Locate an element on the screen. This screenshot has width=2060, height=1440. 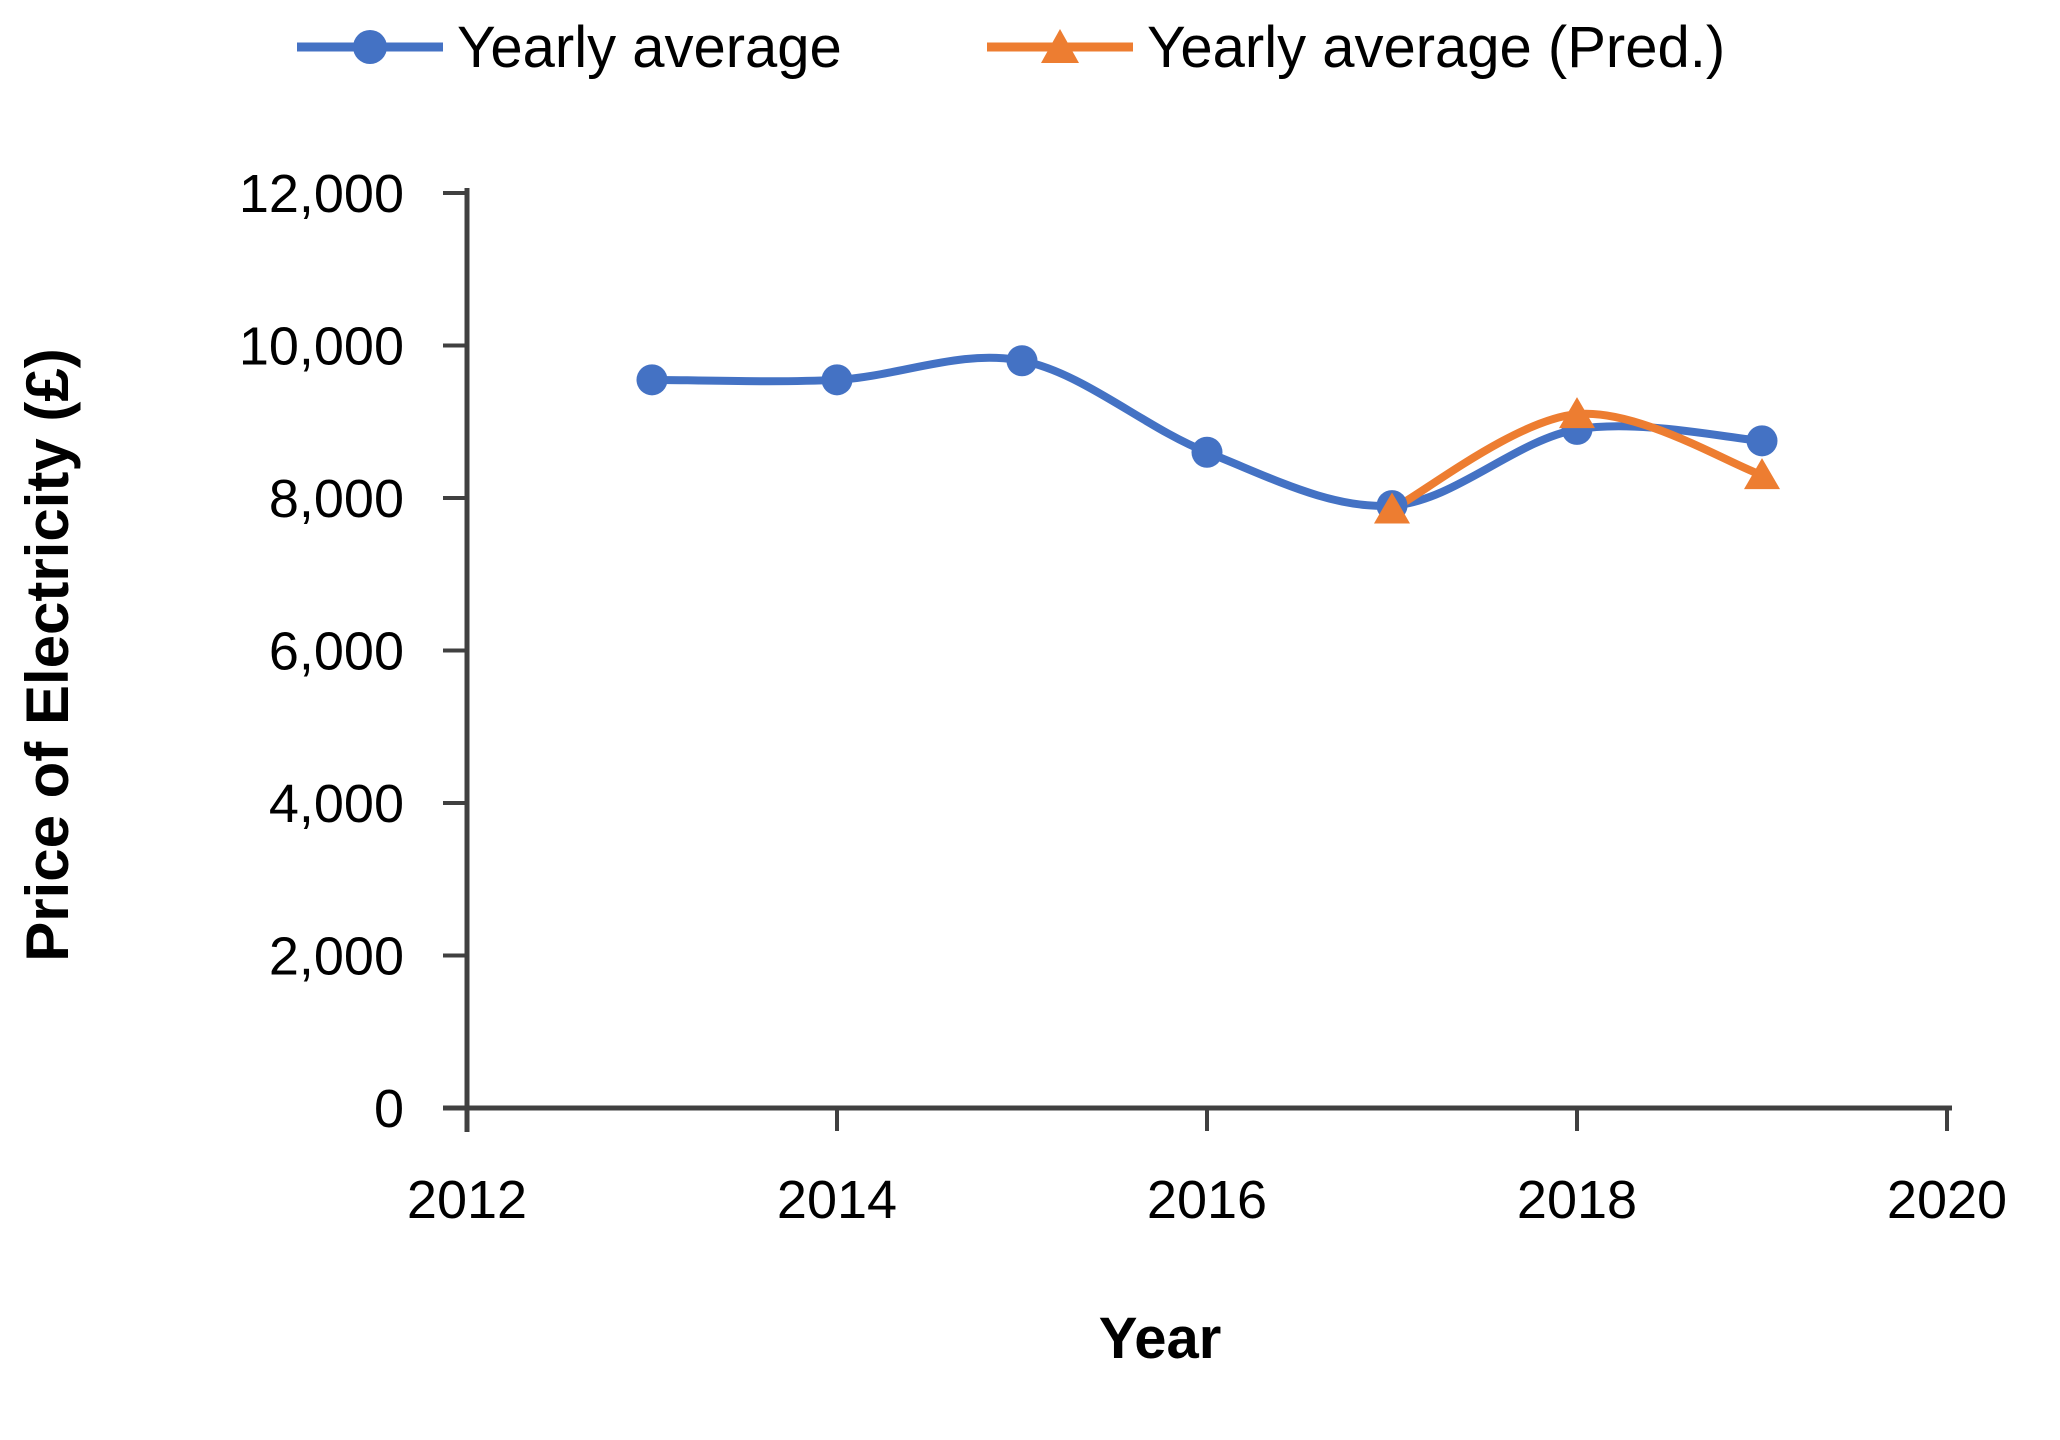
legend-label-yearly-average: Yearly average is located at coordinates (649, 47).